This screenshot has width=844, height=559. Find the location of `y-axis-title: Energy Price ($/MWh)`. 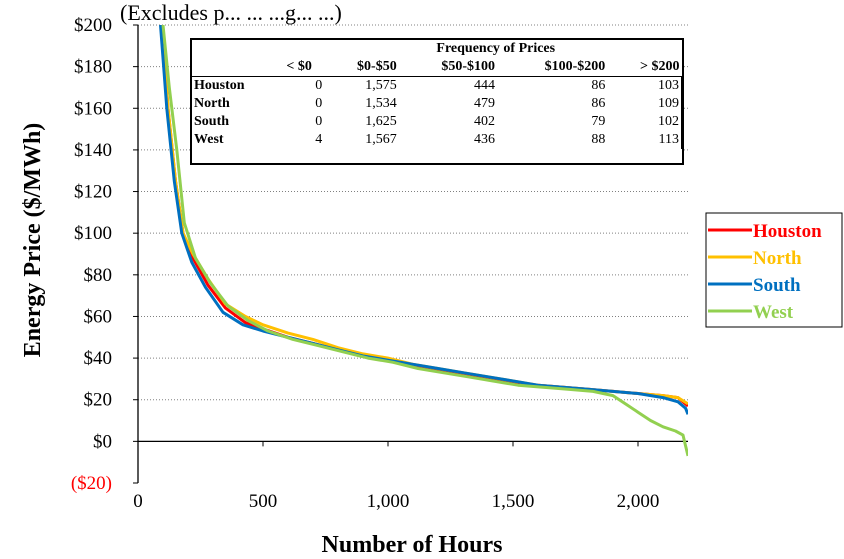

y-axis-title: Energy Price ($/MWh) is located at coordinates (33, 240).